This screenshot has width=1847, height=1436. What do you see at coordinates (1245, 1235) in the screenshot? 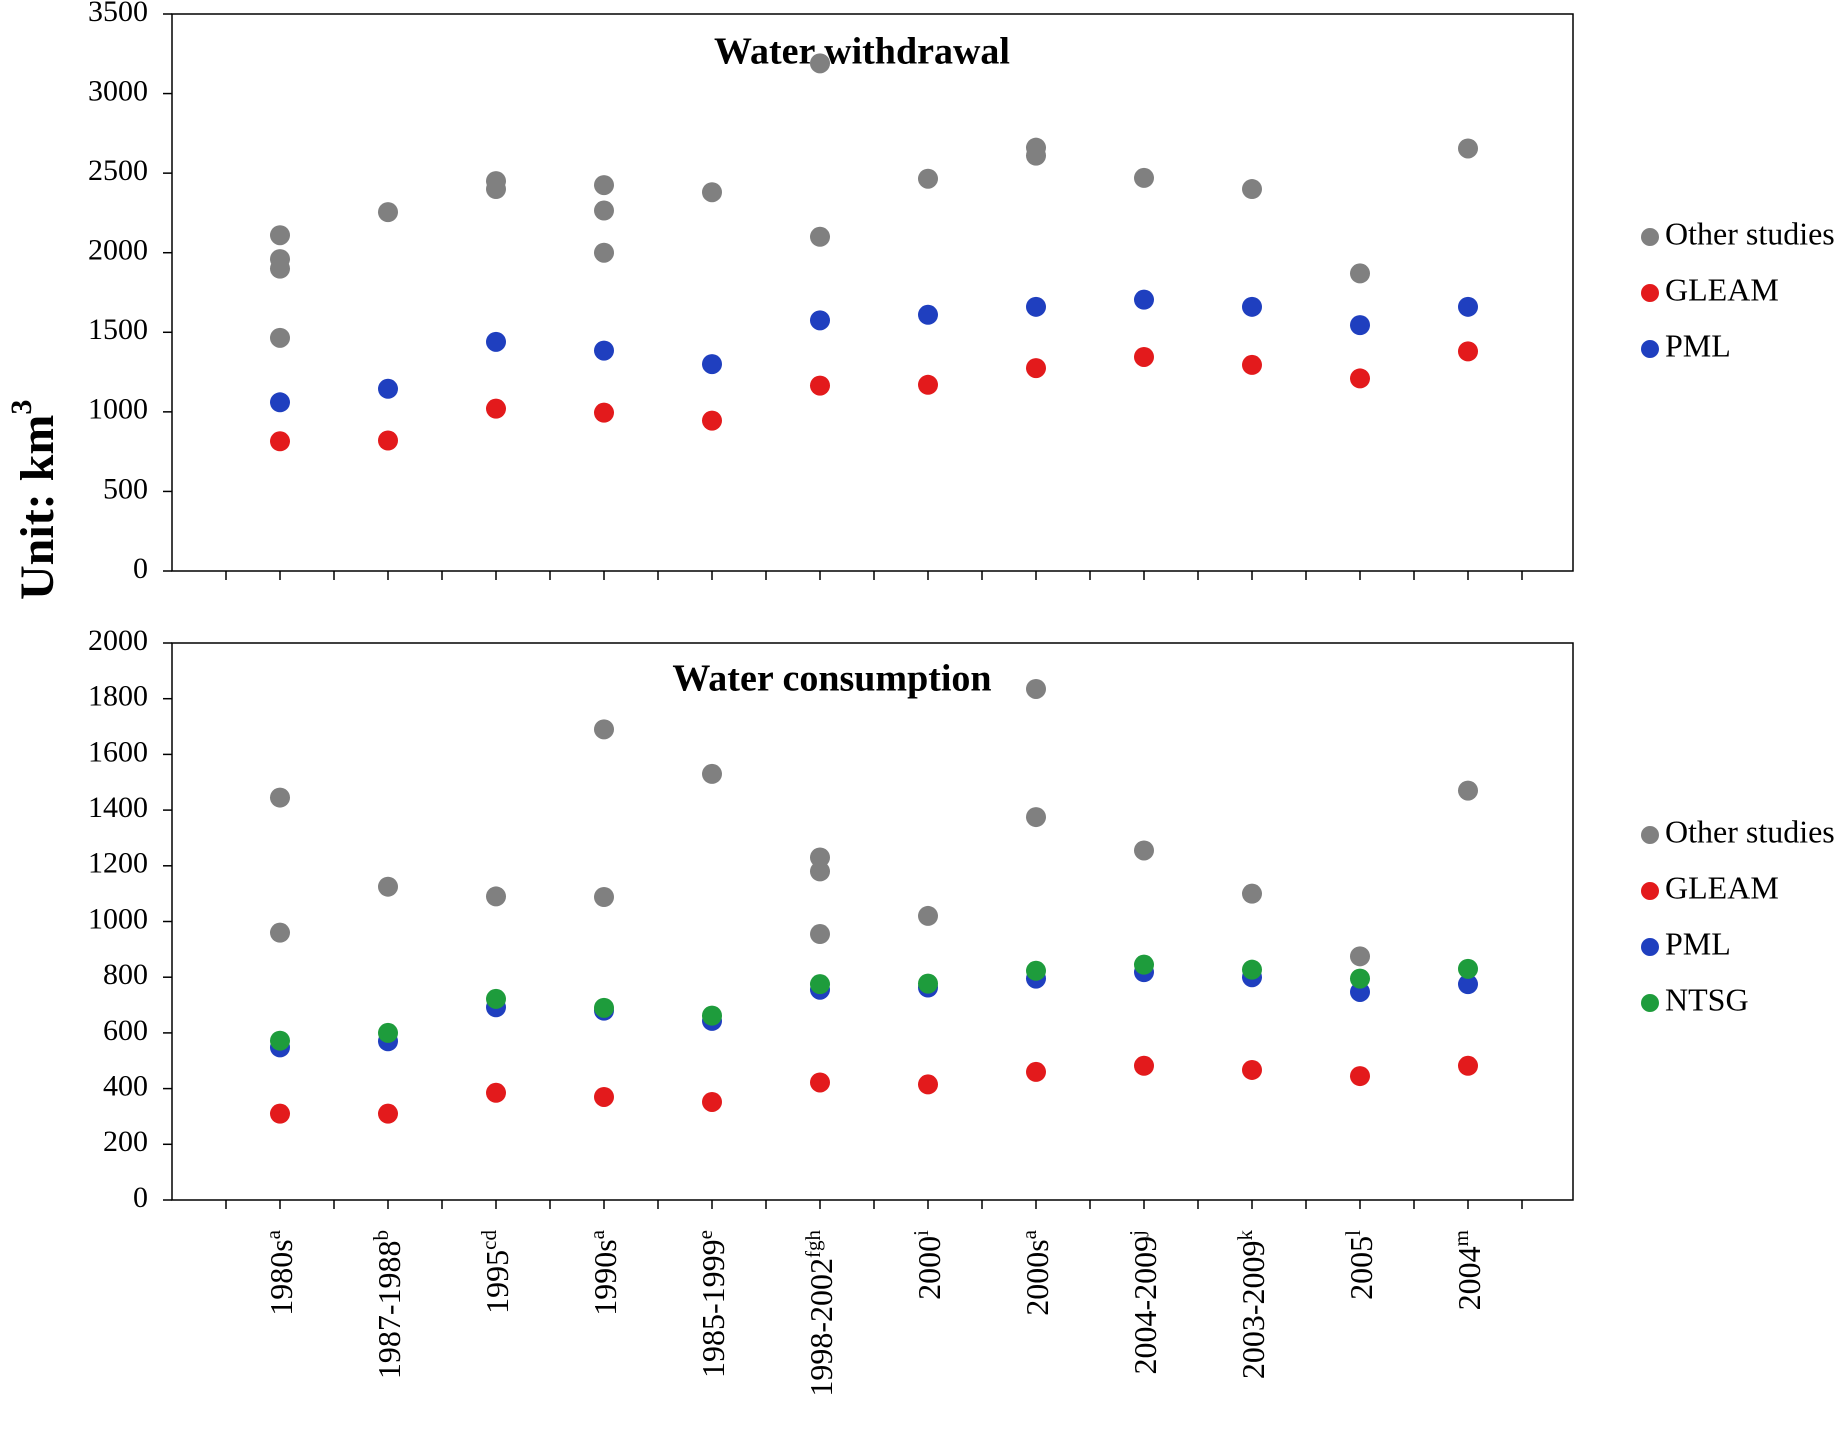
I see `x-tick-label-superscript: k` at bounding box center [1245, 1235].